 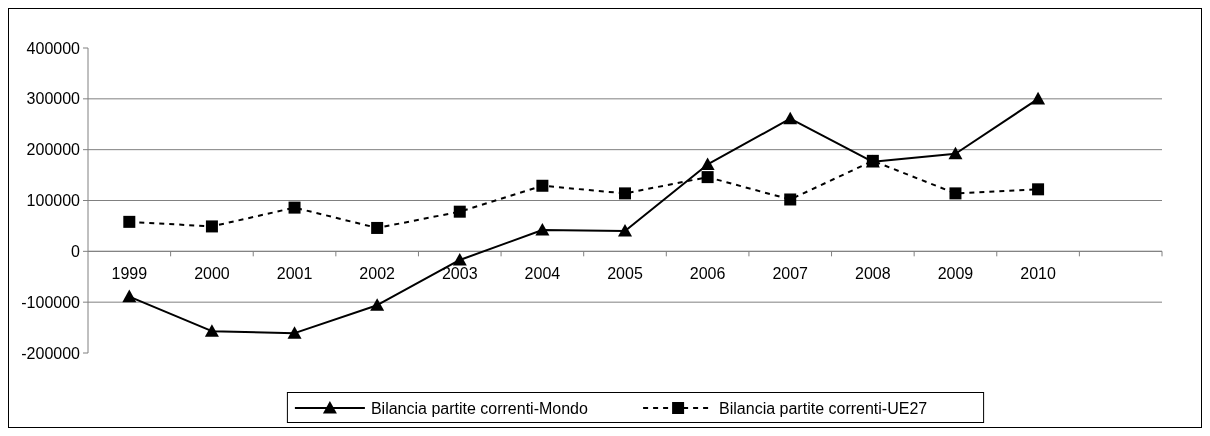 I want to click on x-tick-label: 2007, so click(x=790, y=274).